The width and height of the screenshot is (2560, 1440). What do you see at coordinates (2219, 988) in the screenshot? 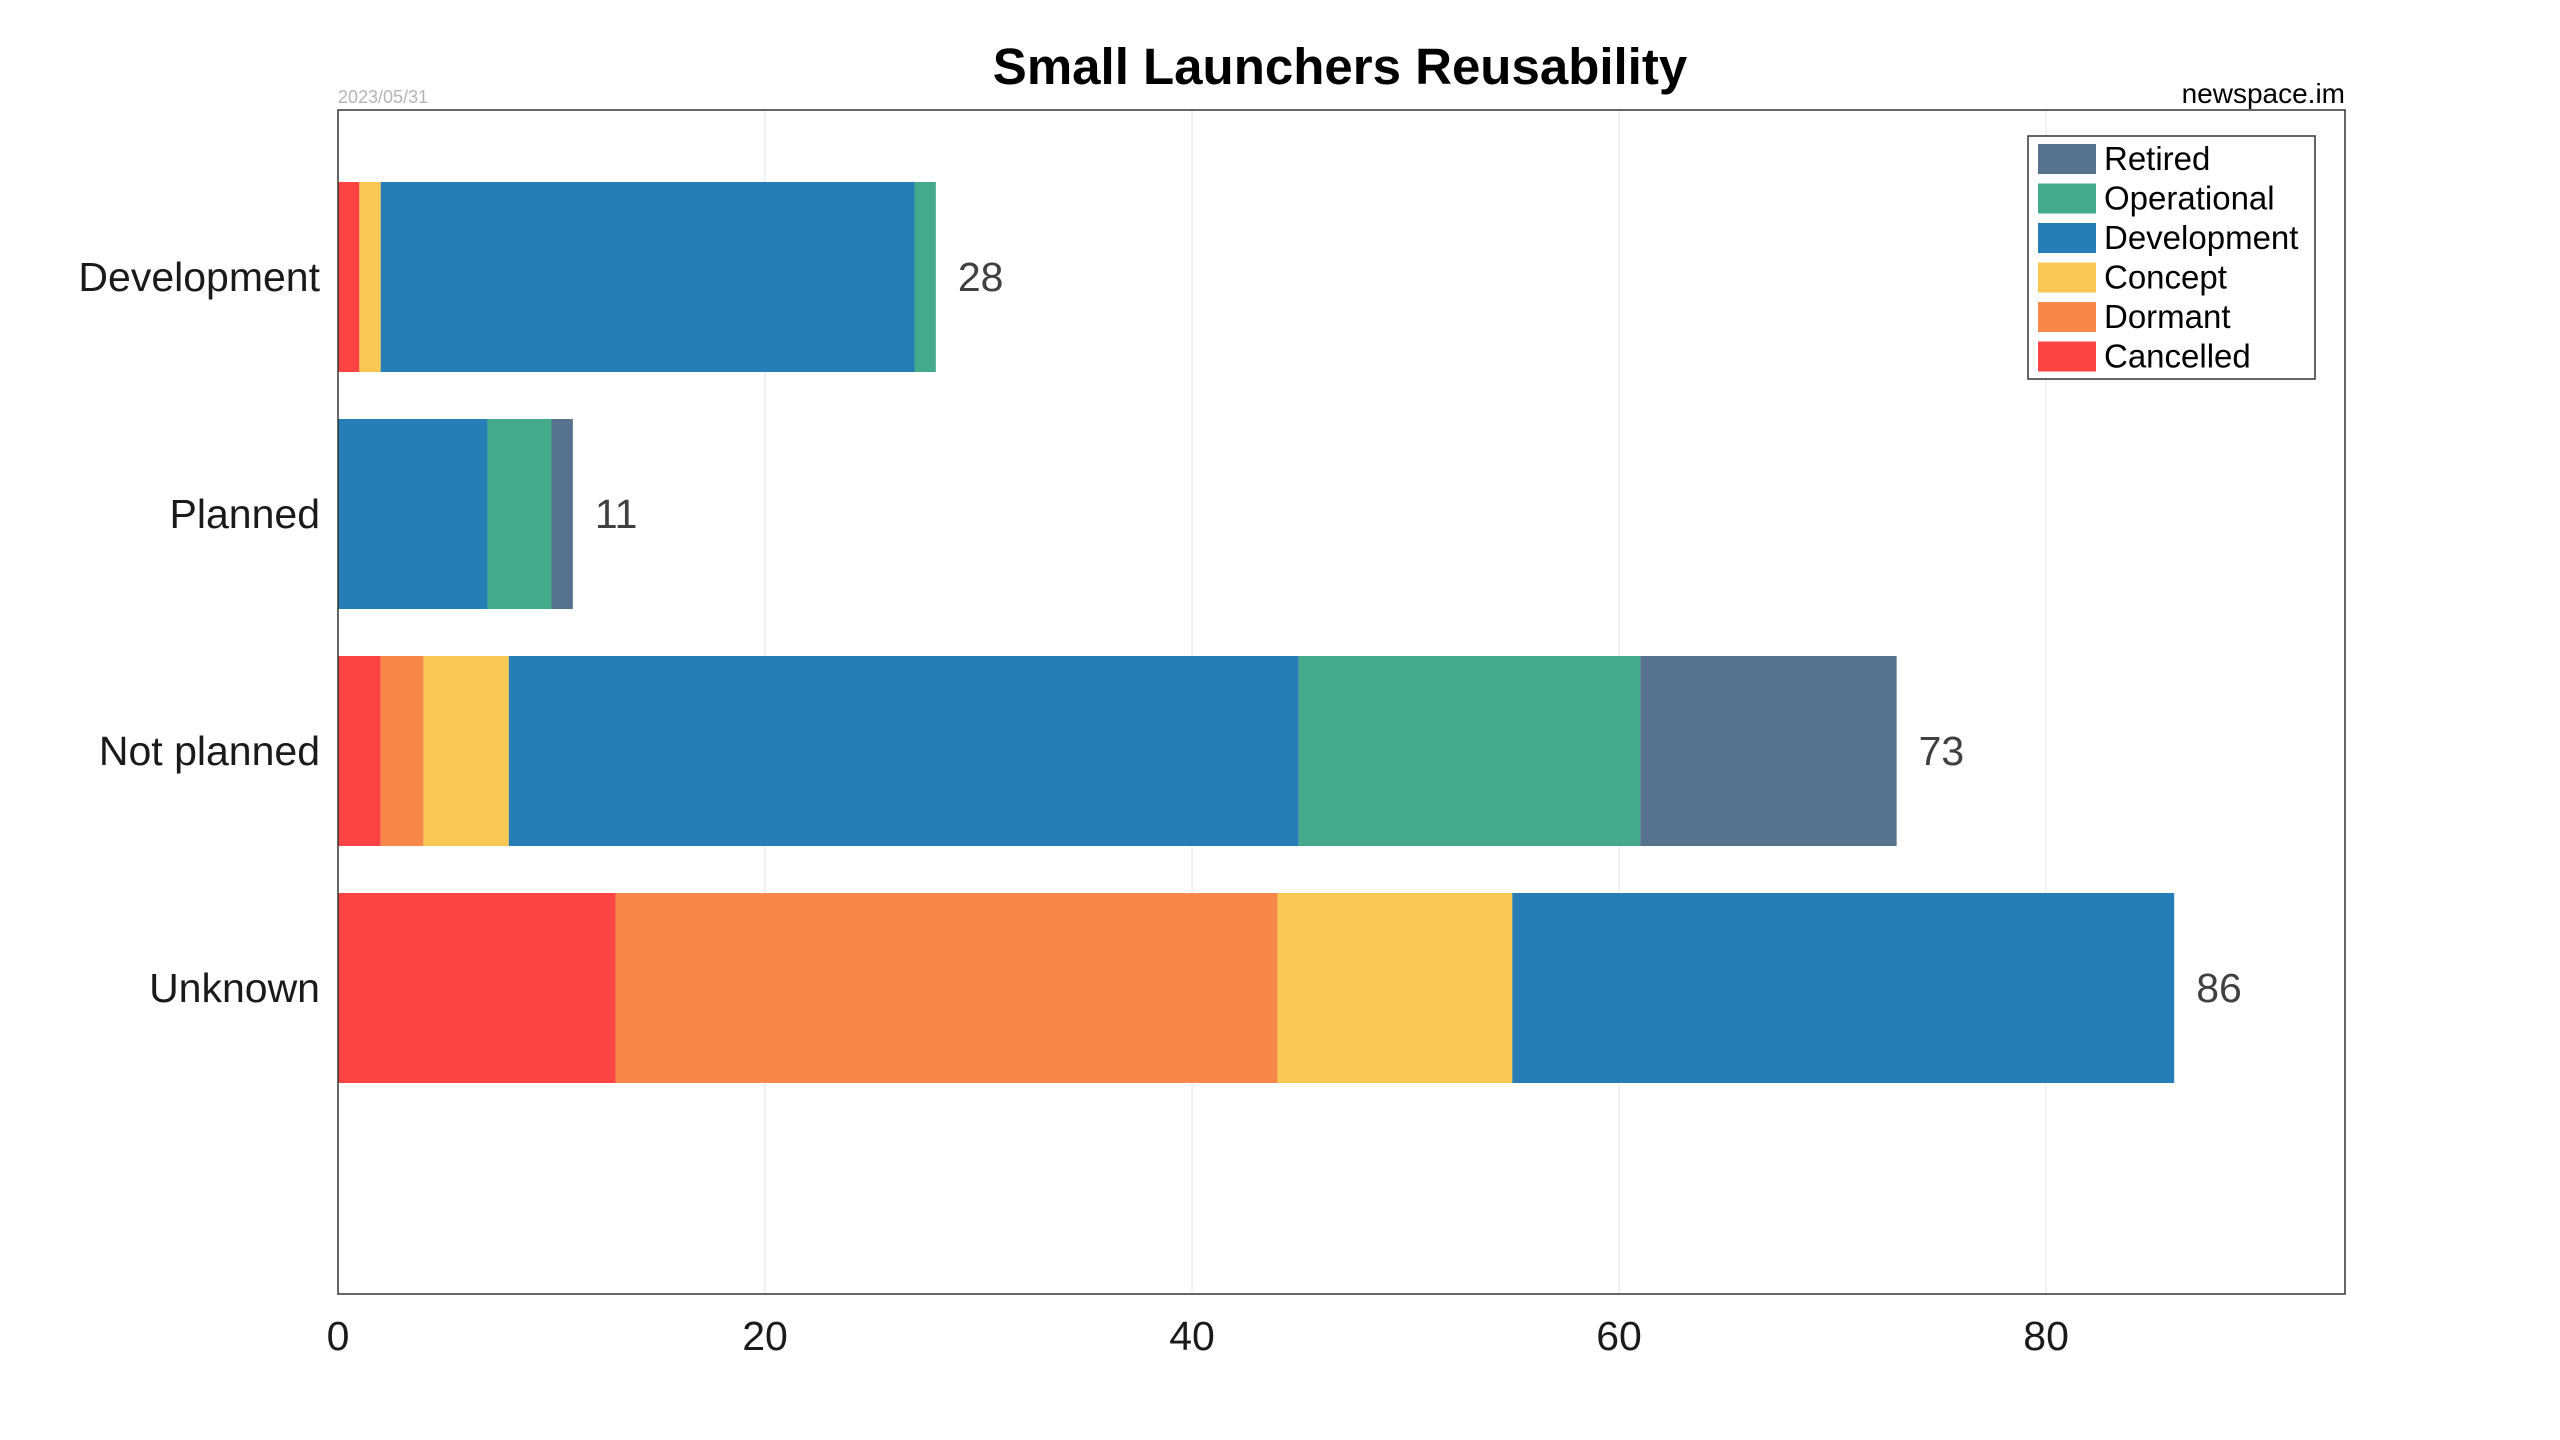
I see `total-label-unknown: 86` at bounding box center [2219, 988].